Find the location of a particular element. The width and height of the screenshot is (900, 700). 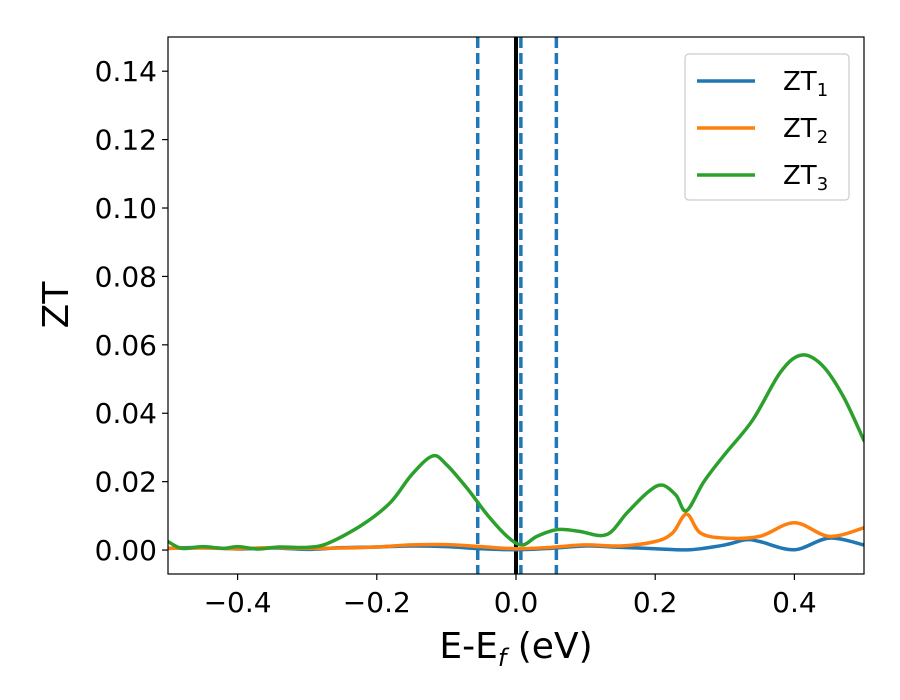

legend-label-zt1: ZT1 is located at coordinates (805, 84).